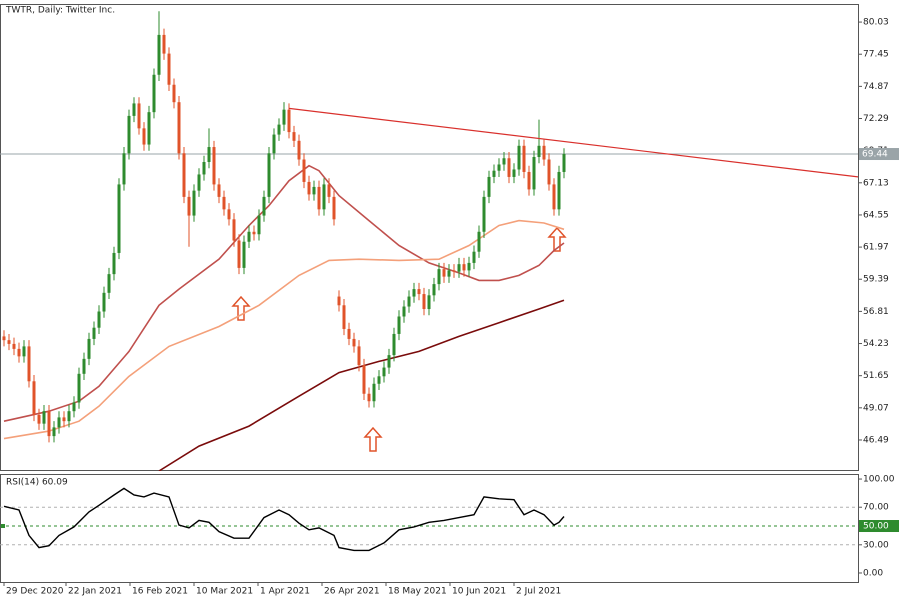  Describe the element at coordinates (879, 480) in the screenshot. I see `rsi-y-tick-label: 100.00` at that location.